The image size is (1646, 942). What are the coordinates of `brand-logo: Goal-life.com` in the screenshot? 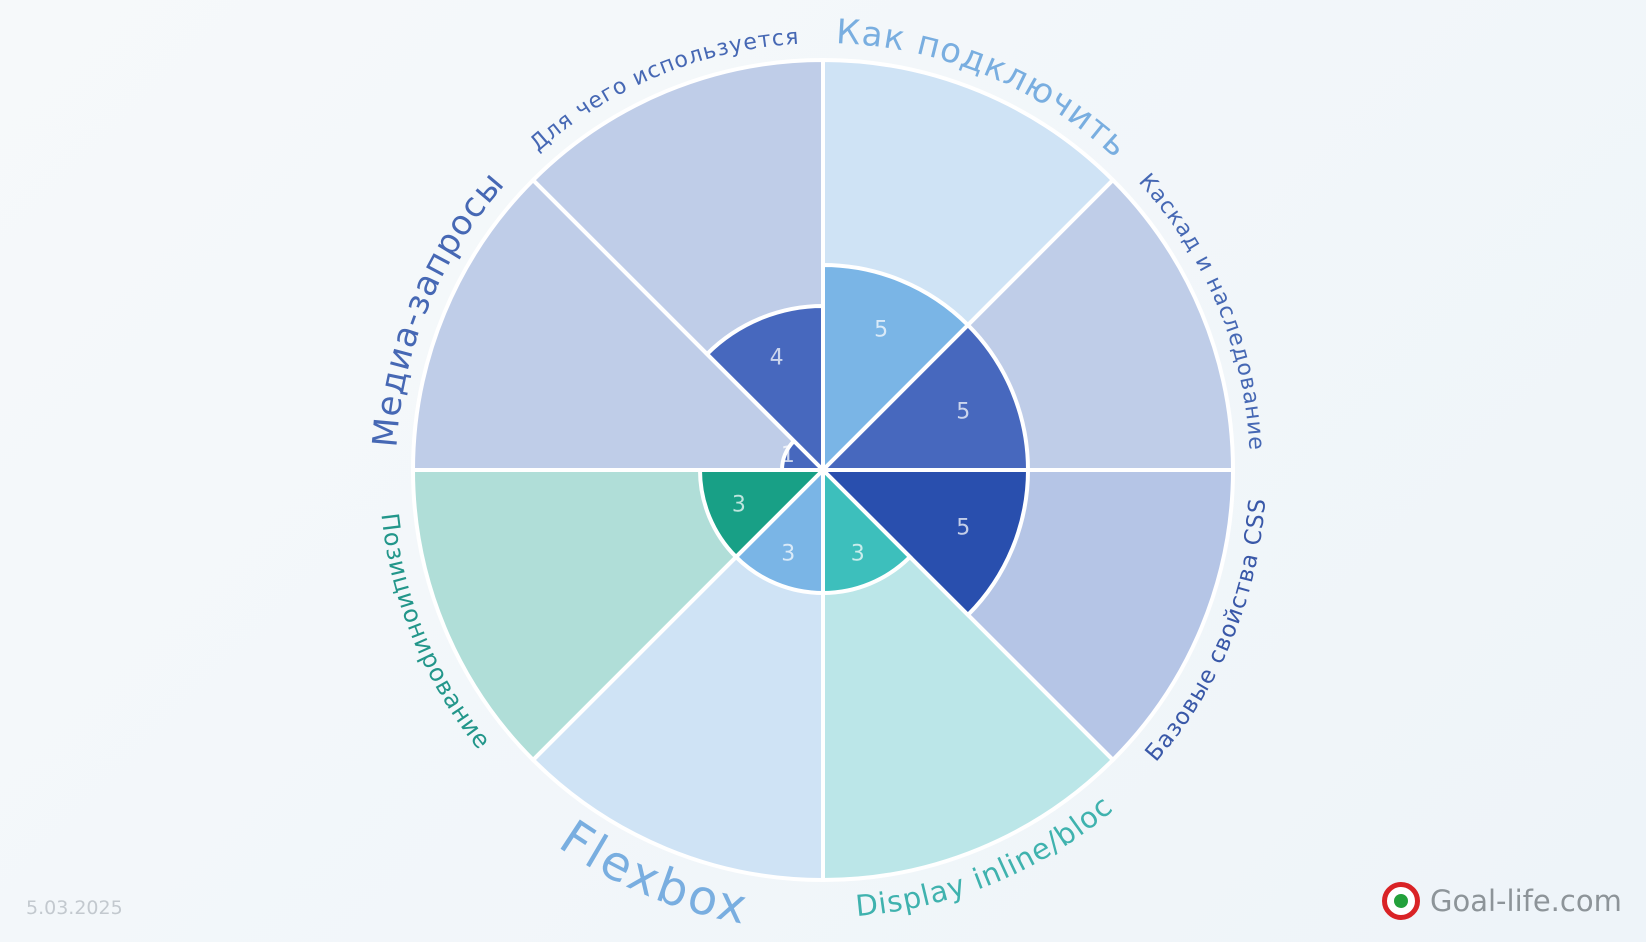 It's located at (1502, 901).